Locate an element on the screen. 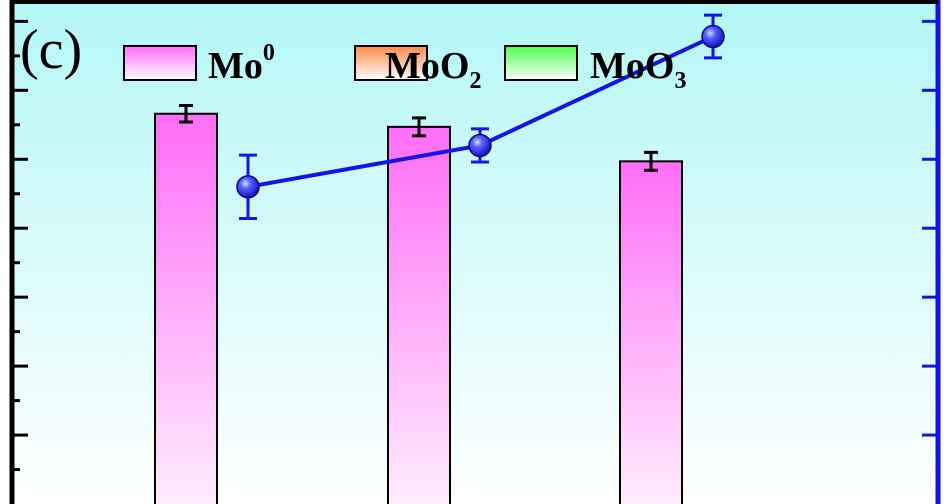 Image resolution: width=948 pixels, height=504 pixels. legend-item: MoO2 is located at coordinates (417, 69).